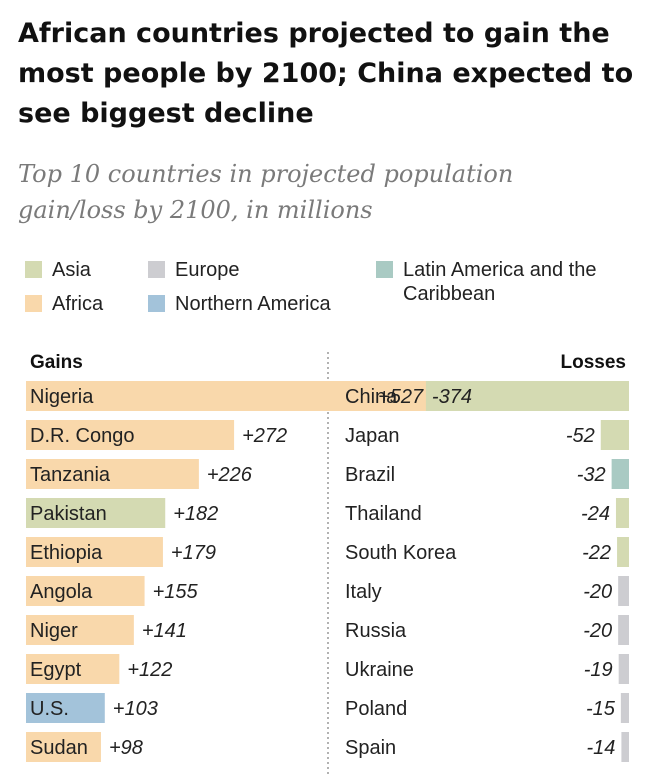 The width and height of the screenshot is (671, 781). What do you see at coordinates (230, 475) in the screenshot?
I see `gain-value-label: +226` at bounding box center [230, 475].